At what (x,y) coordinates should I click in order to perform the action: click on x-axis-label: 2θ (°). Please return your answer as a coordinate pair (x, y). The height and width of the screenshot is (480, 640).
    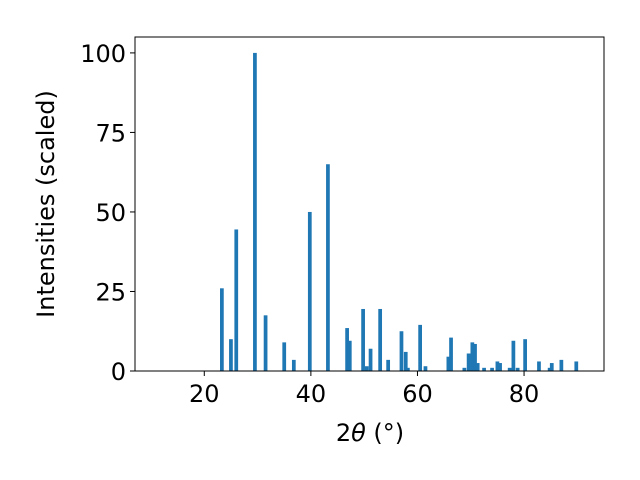
    Looking at the image, I should click on (370, 433).